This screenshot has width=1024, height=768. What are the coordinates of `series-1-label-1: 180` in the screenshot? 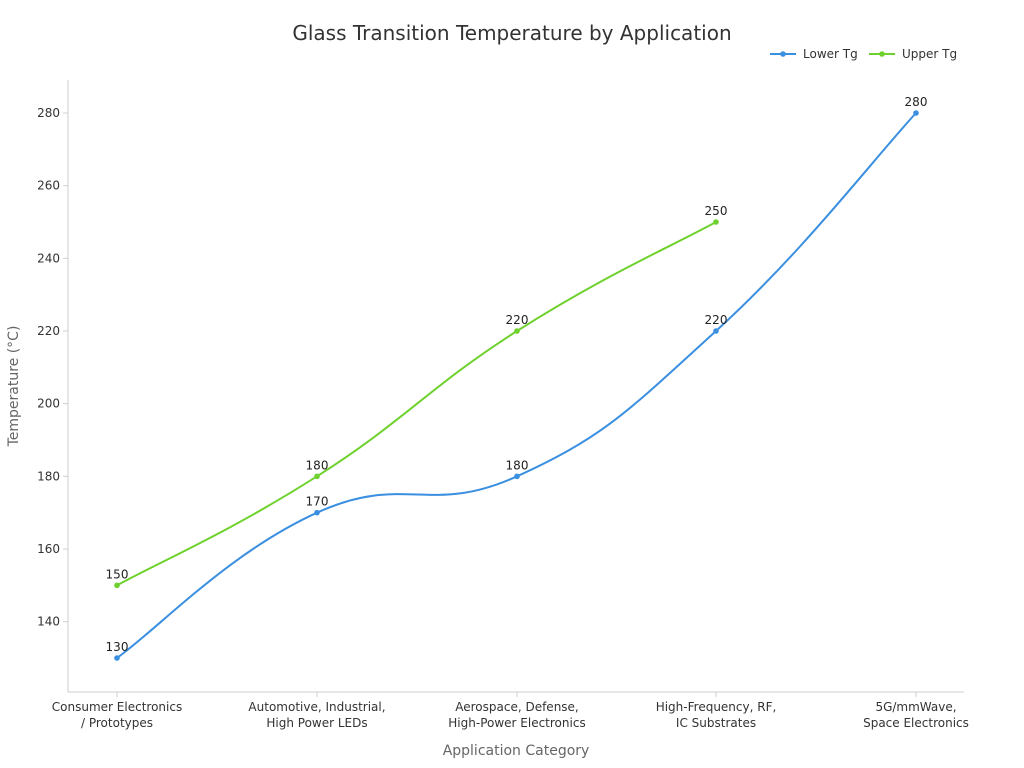 It's located at (317, 465).